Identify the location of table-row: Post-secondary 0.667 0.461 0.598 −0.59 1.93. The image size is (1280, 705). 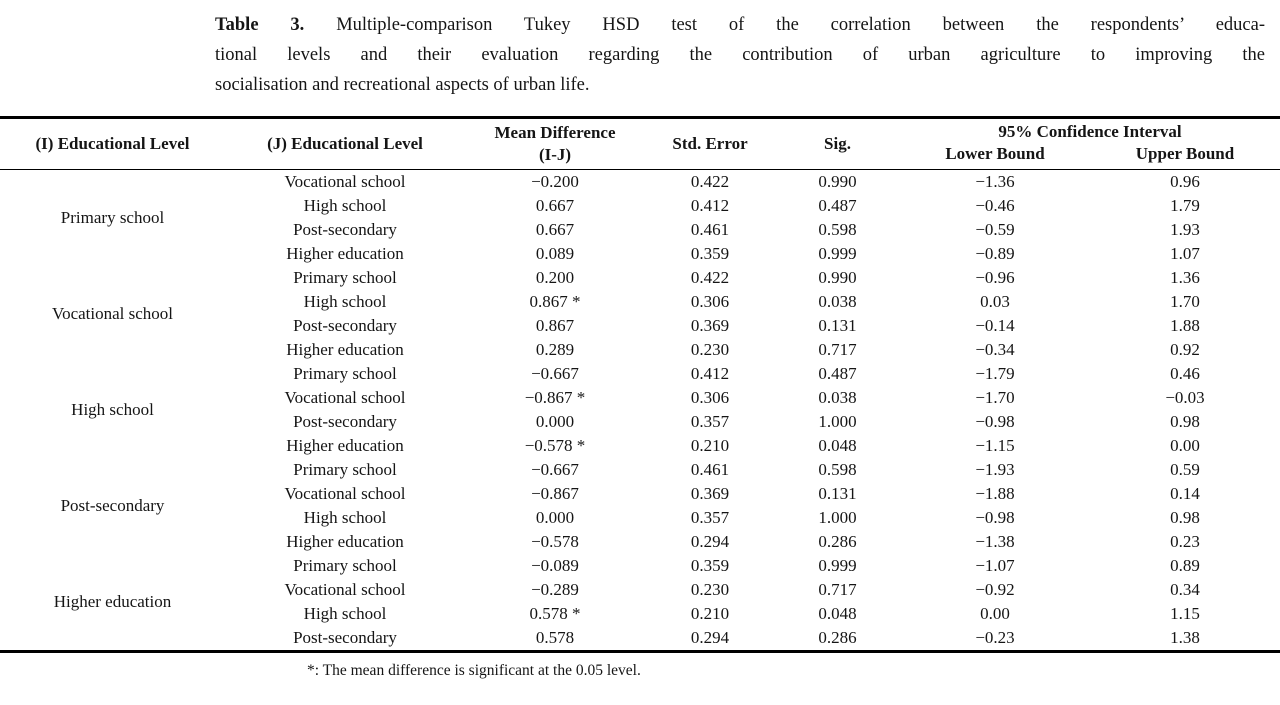
(640, 230).